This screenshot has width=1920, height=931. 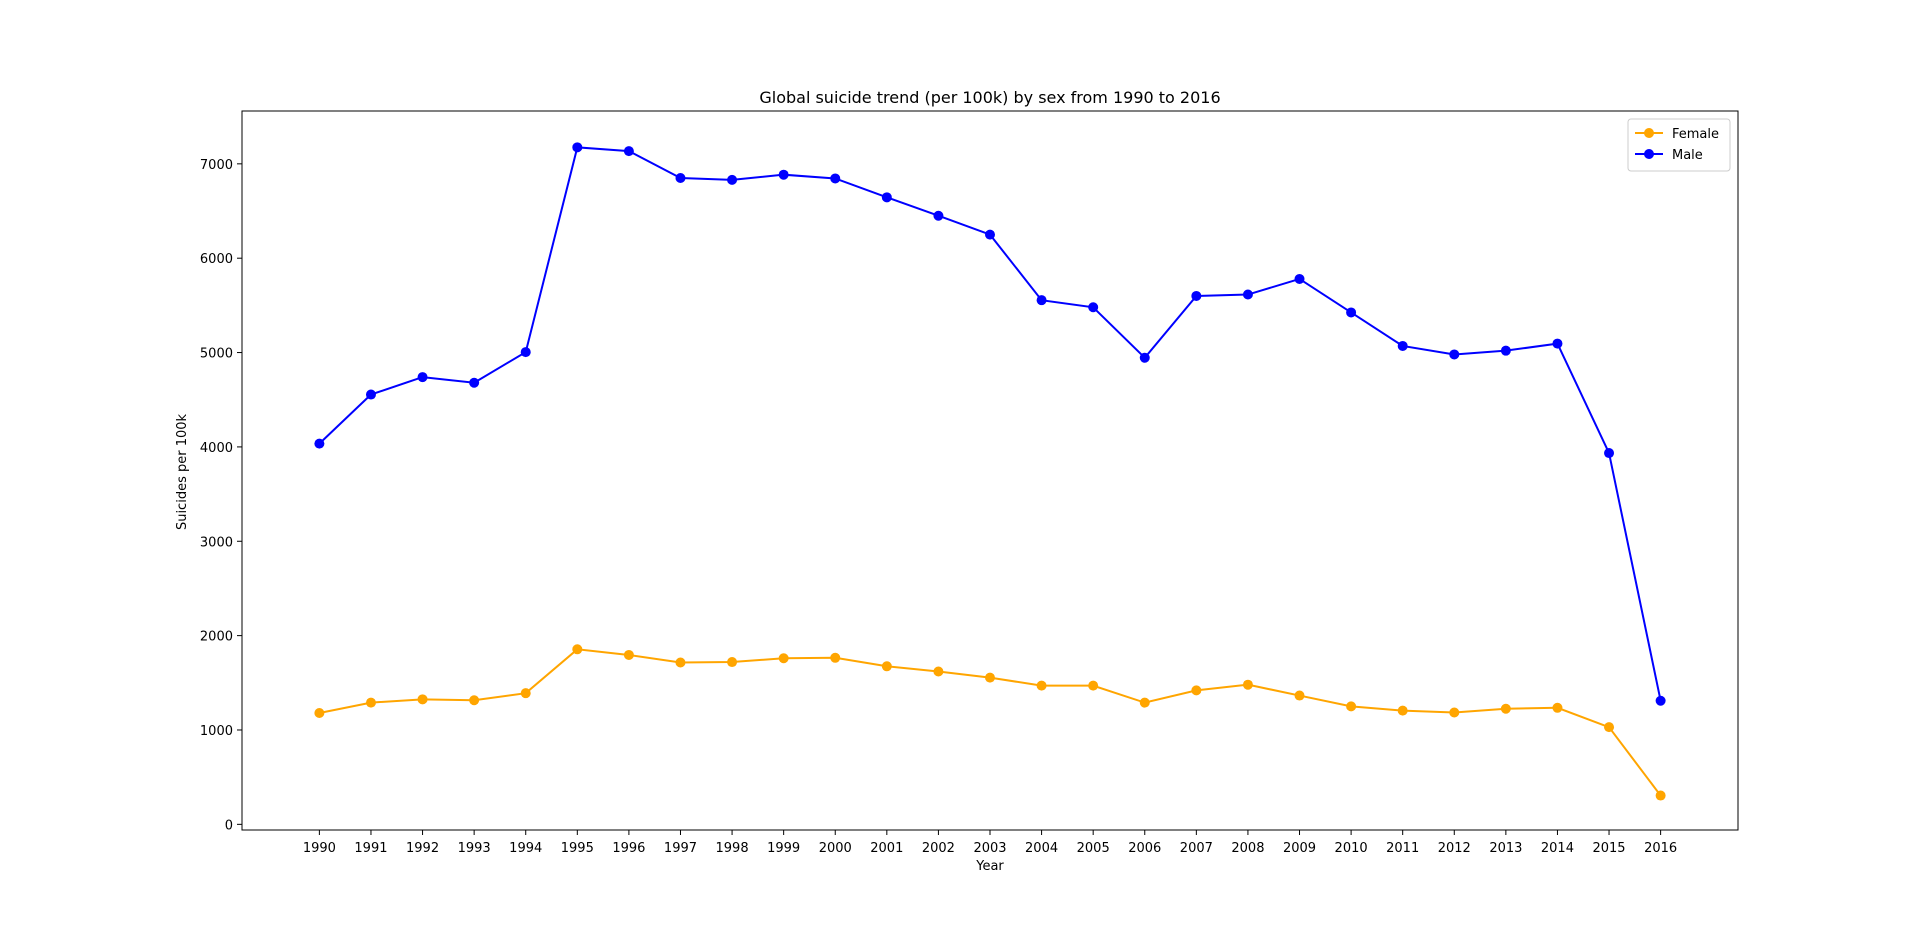 I want to click on y-axis-ticks: 0 1000 2000 3000 4000 5000 6000 7000, so click(x=221, y=495).